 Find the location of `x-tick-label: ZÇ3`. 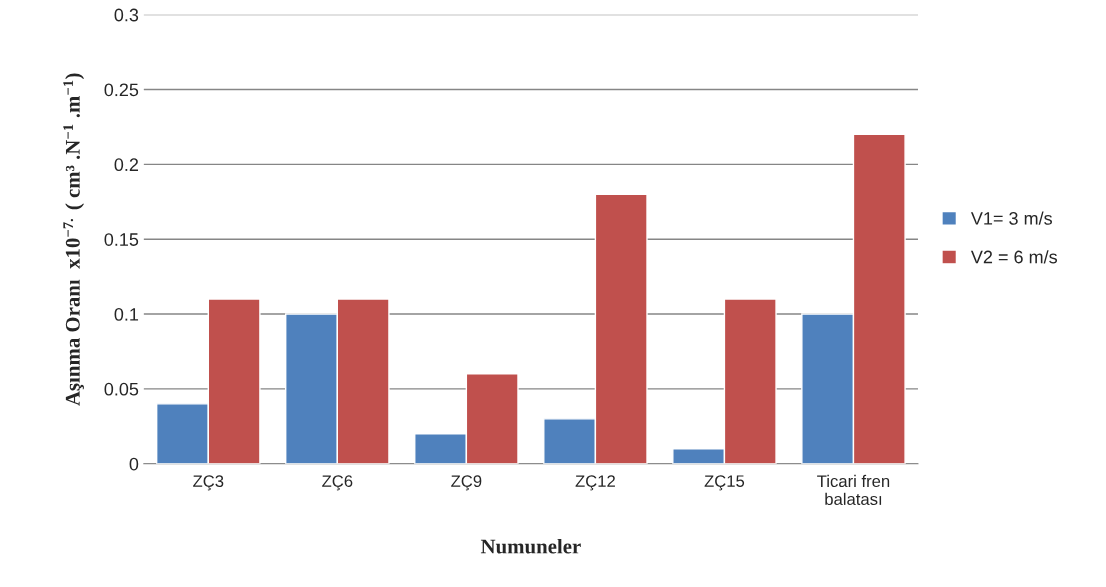

x-tick-label: ZÇ3 is located at coordinates (208, 483).